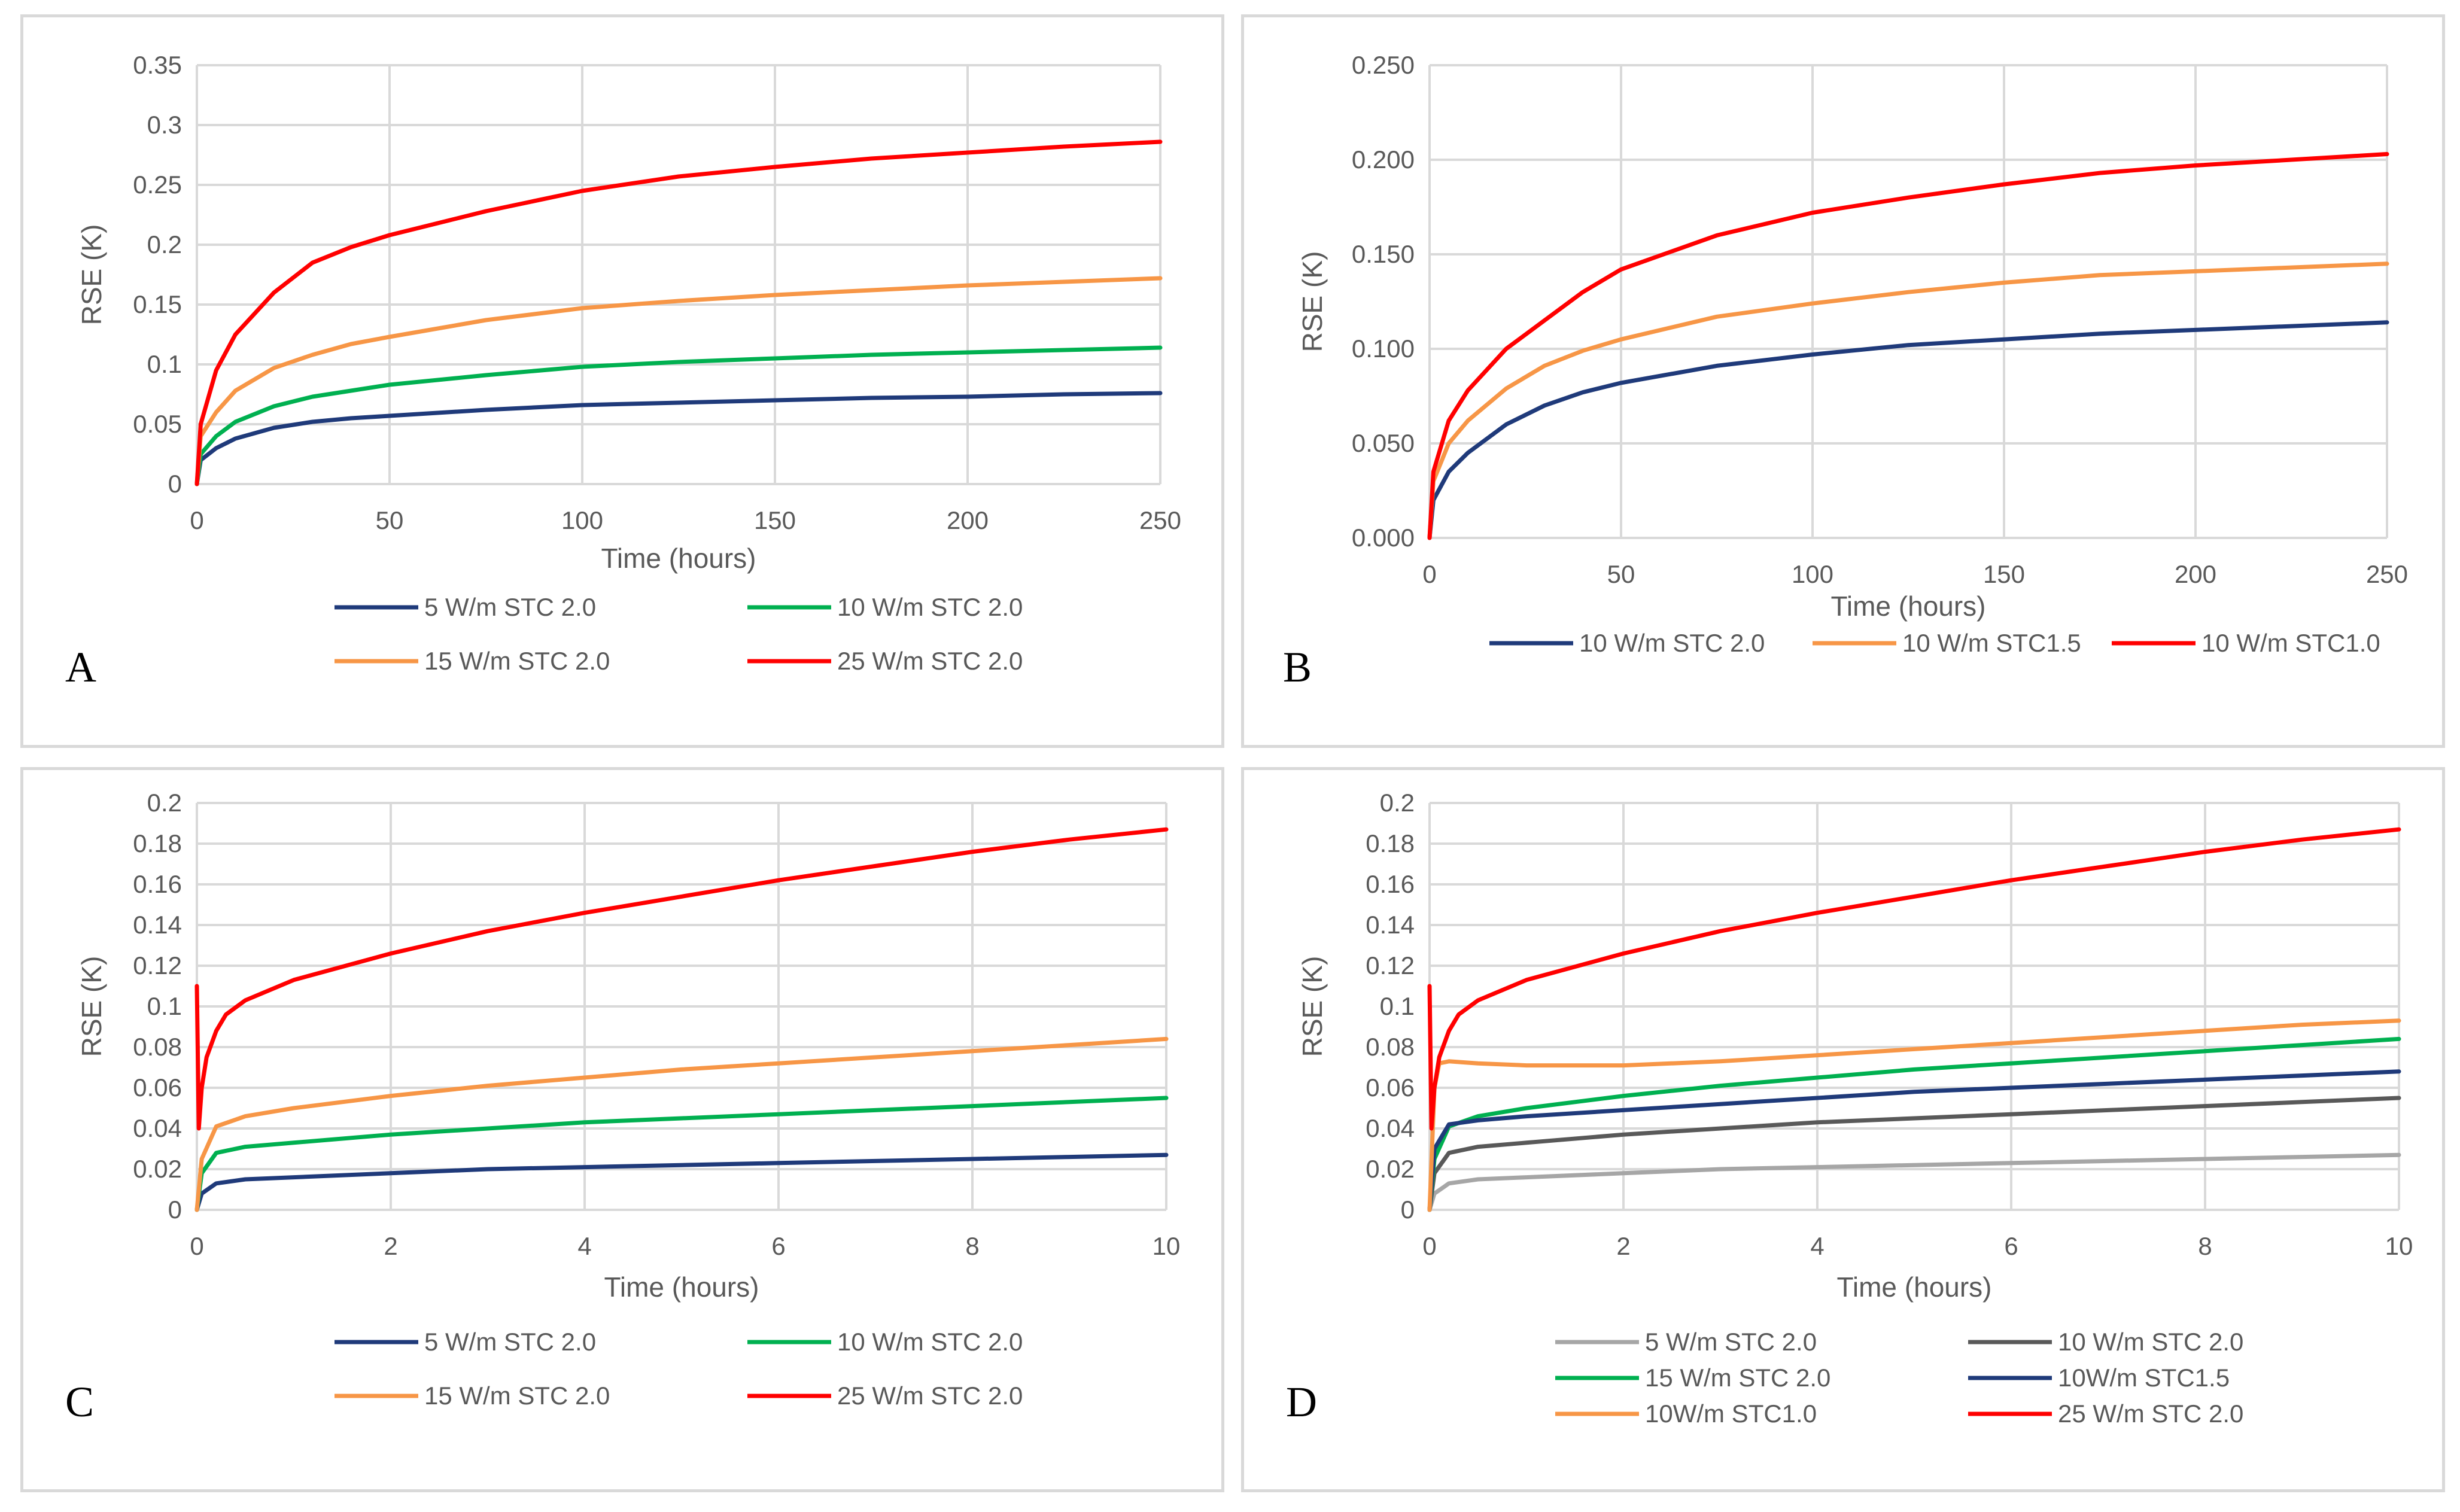 This screenshot has width=2460, height=1512. What do you see at coordinates (1383, 348) in the screenshot?
I see `chart-b-ytick-label-2: 0.100` at bounding box center [1383, 348].